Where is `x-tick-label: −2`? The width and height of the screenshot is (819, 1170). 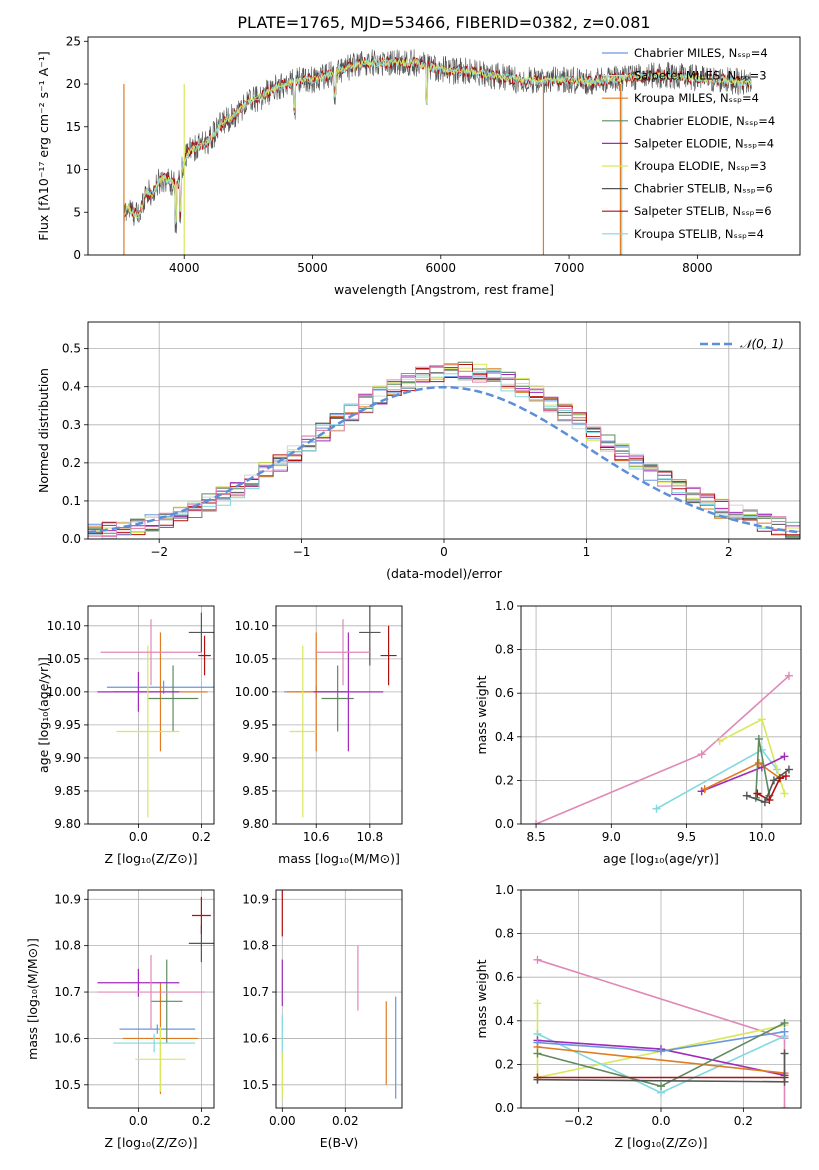
x-tick-label: −2 is located at coordinates (159, 552).